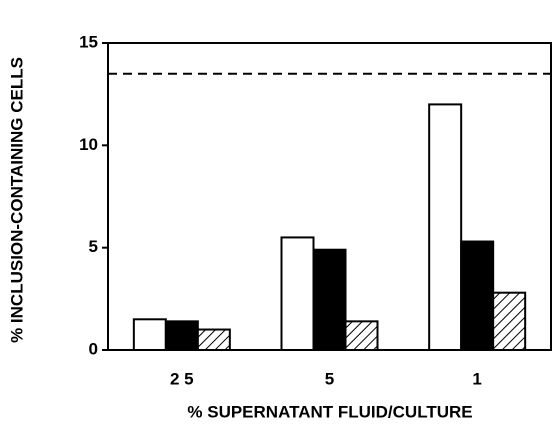  Describe the element at coordinates (329, 411) in the screenshot. I see `x-axis-label: % SUPERNATANT FLUID/CULTURE` at that location.